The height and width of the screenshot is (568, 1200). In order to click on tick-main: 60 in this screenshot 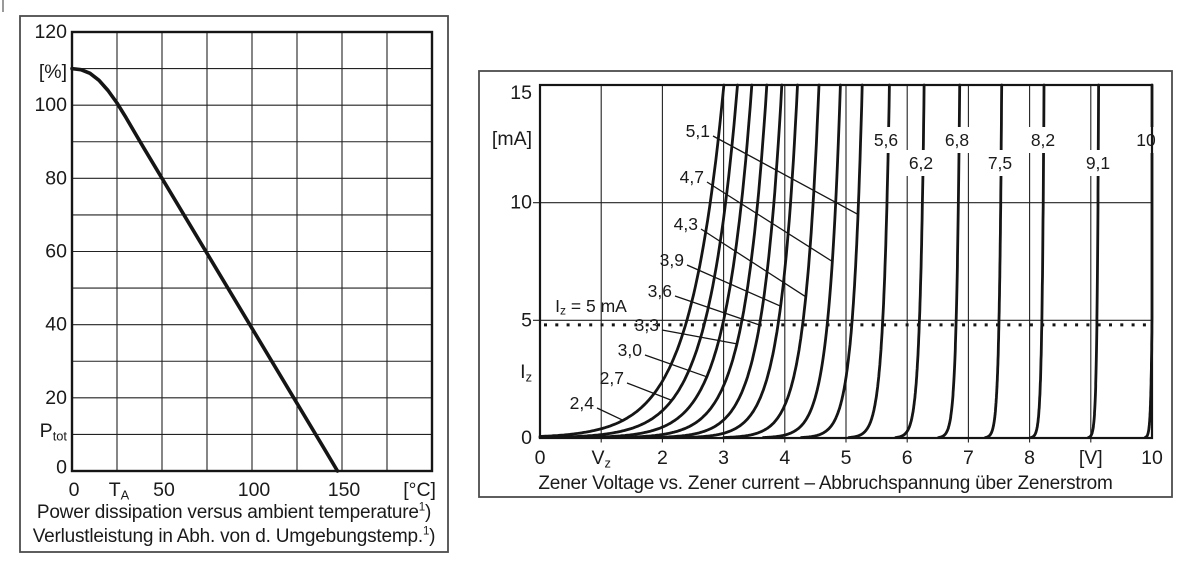, I will do `click(56, 252)`.